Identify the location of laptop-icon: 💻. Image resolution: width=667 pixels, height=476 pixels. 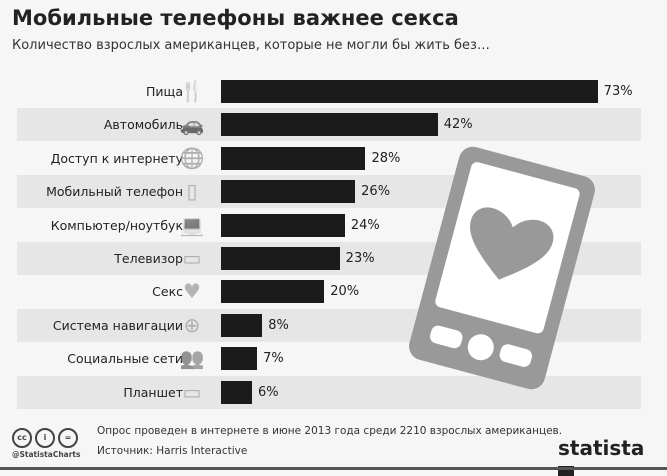
(192, 224).